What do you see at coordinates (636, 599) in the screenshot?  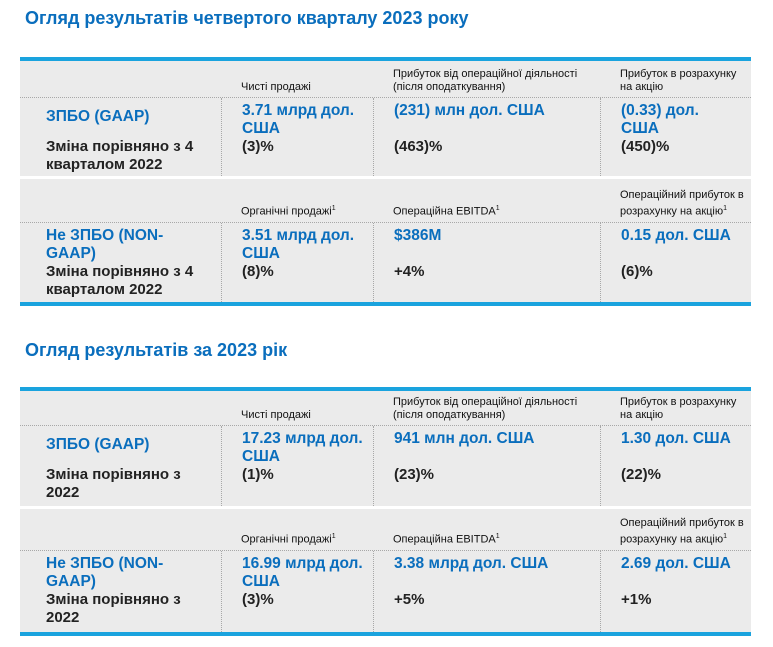 I see `change-value: +1%` at bounding box center [636, 599].